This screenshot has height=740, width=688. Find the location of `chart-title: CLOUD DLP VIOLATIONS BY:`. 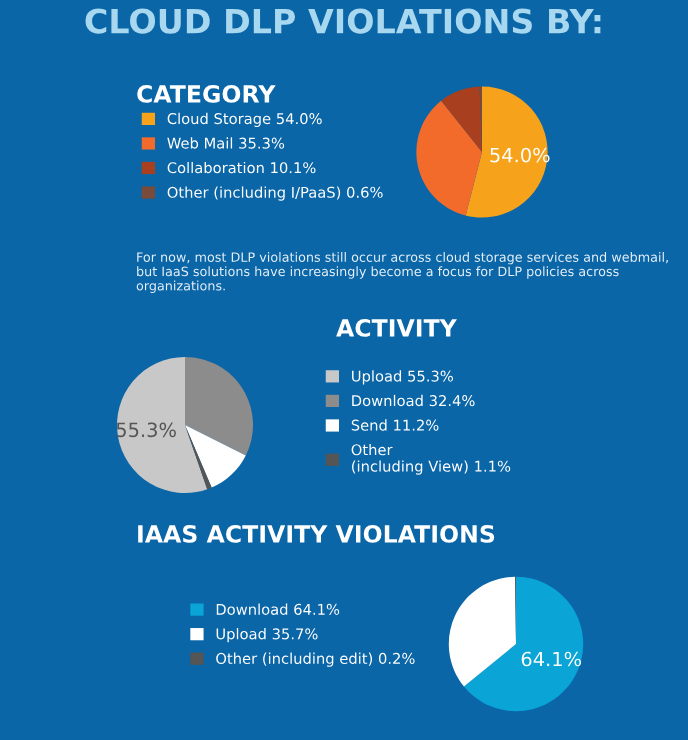

chart-title: CLOUD DLP VIOLATIONS BY: is located at coordinates (343, 21).